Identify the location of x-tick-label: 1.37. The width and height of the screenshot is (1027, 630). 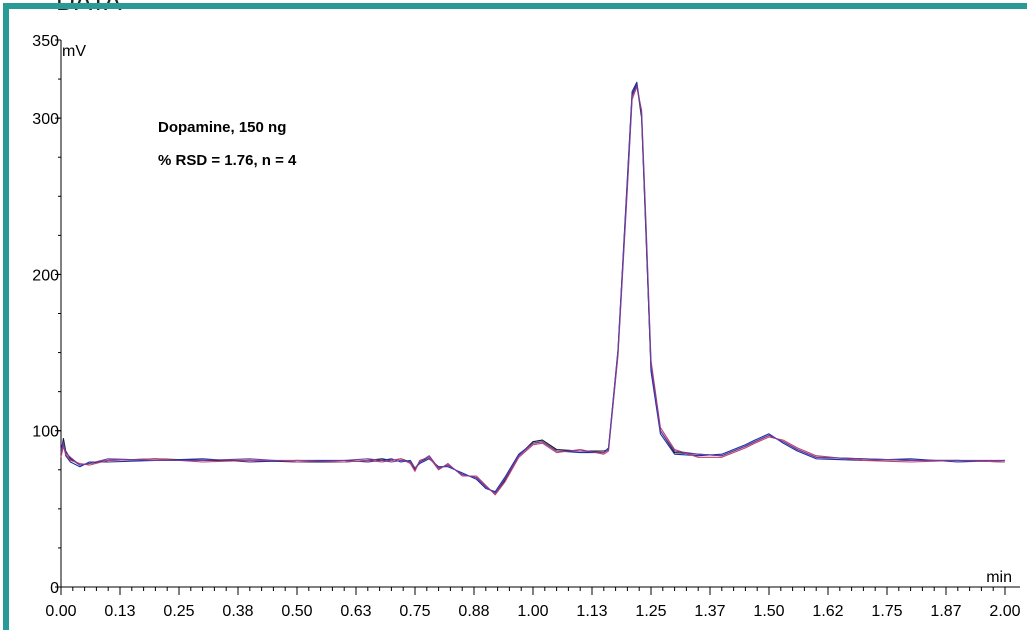
(709, 611).